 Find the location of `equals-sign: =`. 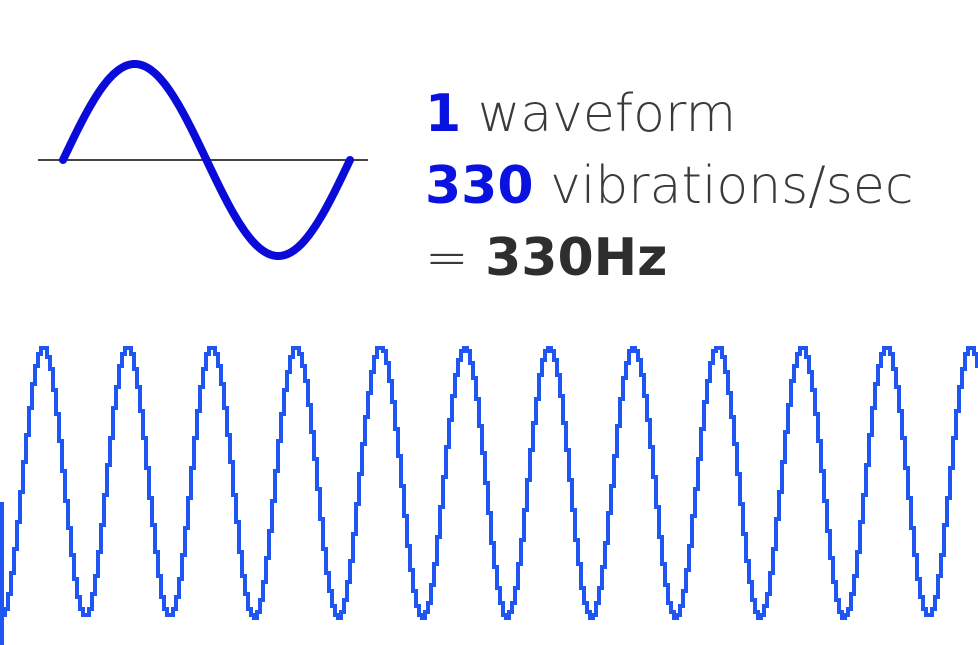

equals-sign: = is located at coordinates (447, 258).